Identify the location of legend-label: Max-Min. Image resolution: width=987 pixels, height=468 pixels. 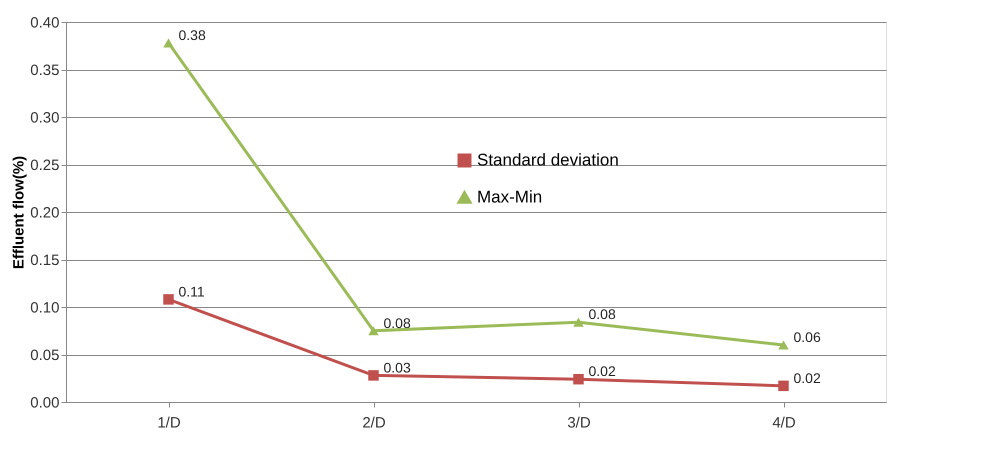
(509, 197).